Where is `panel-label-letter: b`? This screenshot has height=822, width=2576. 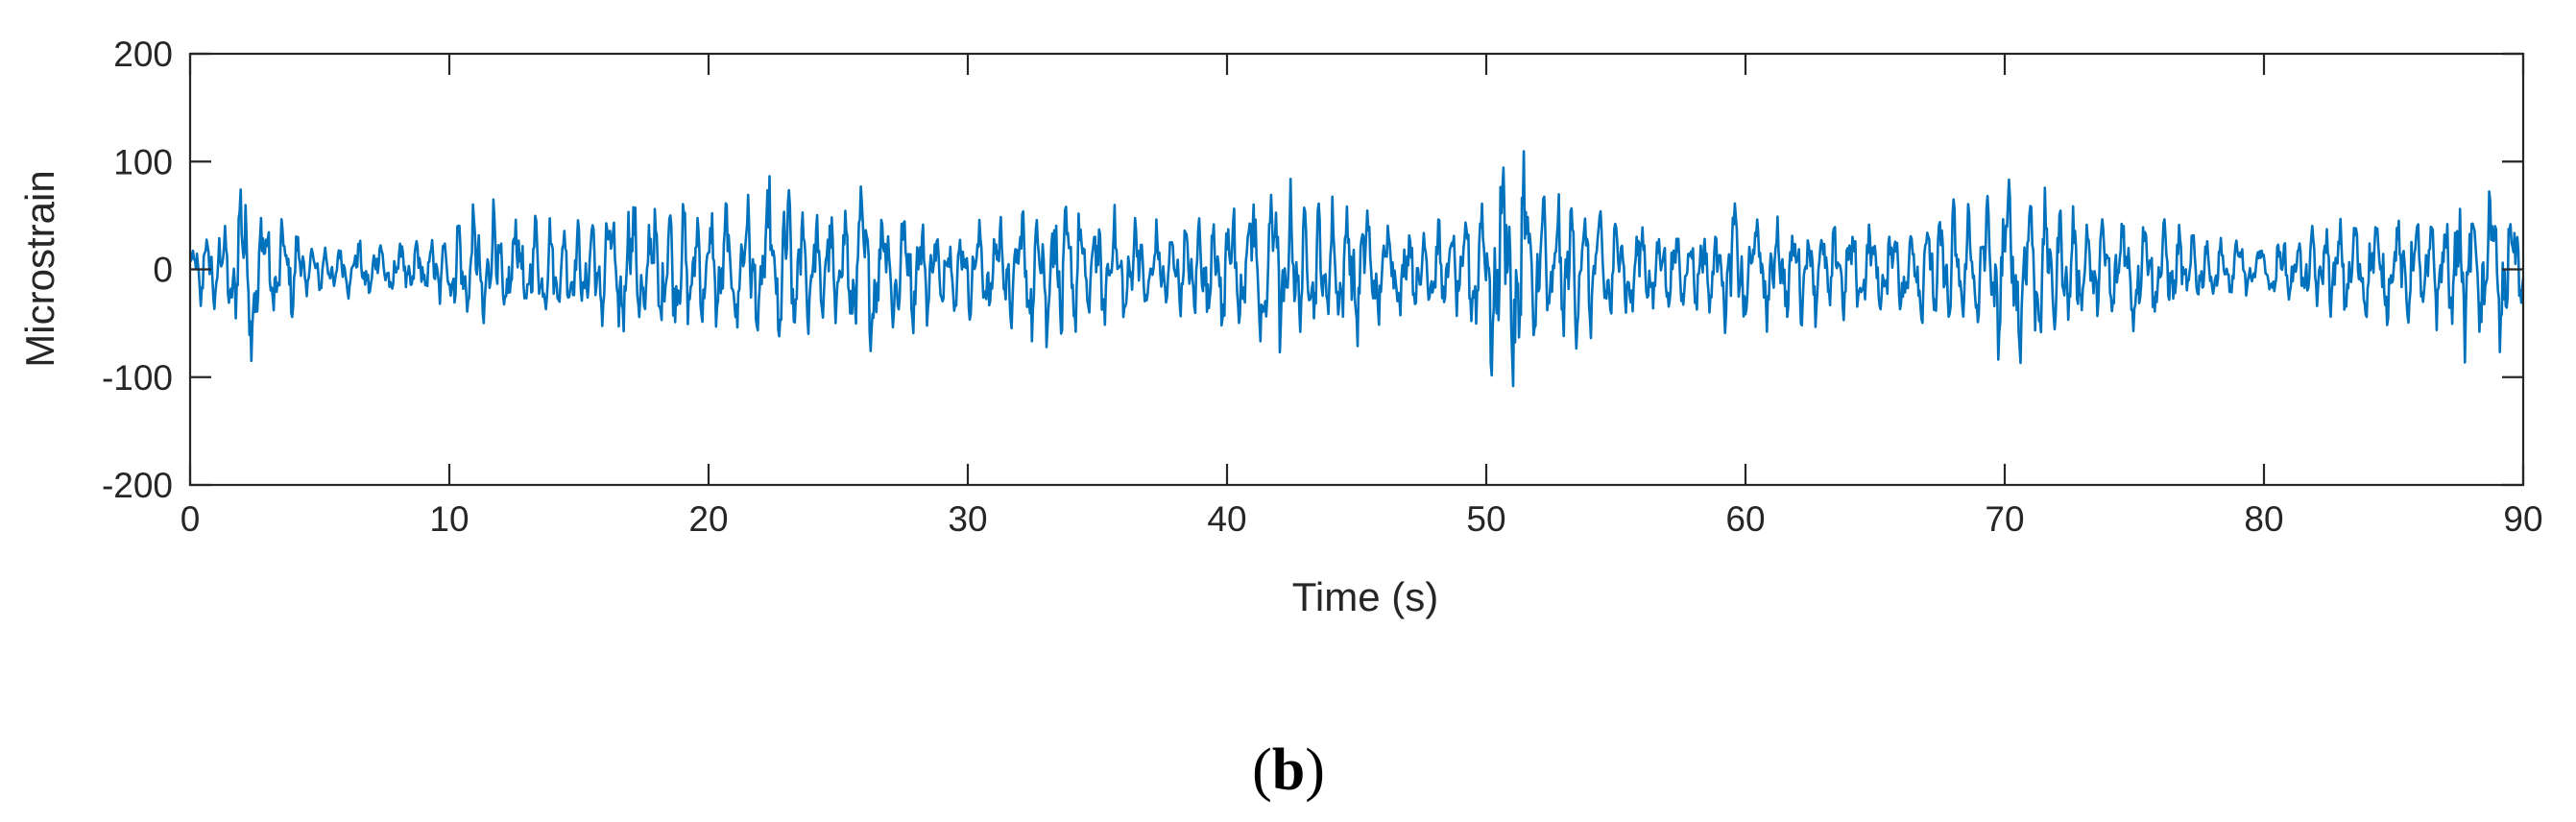
panel-label-letter: b is located at coordinates (1288, 770).